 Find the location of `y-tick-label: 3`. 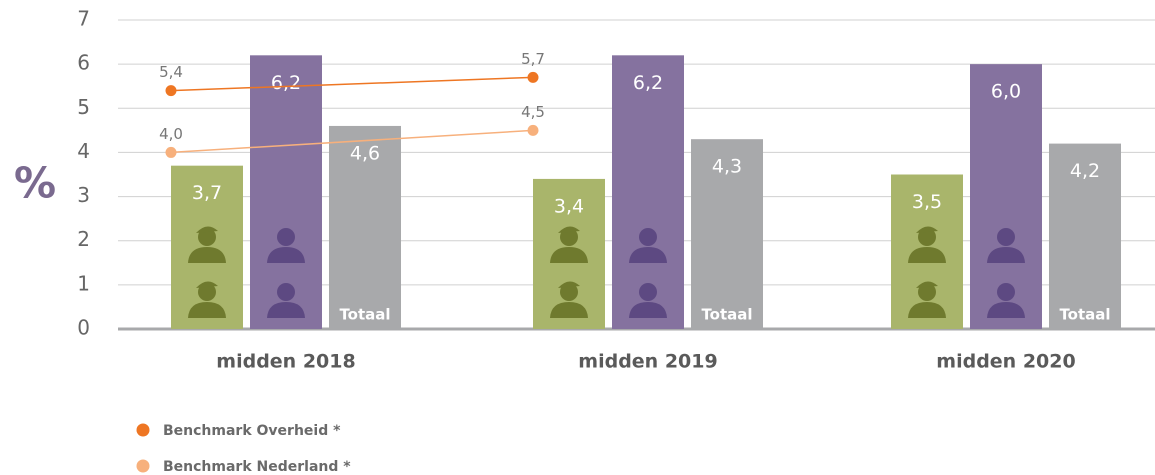

y-tick-label: 3 is located at coordinates (83, 195).